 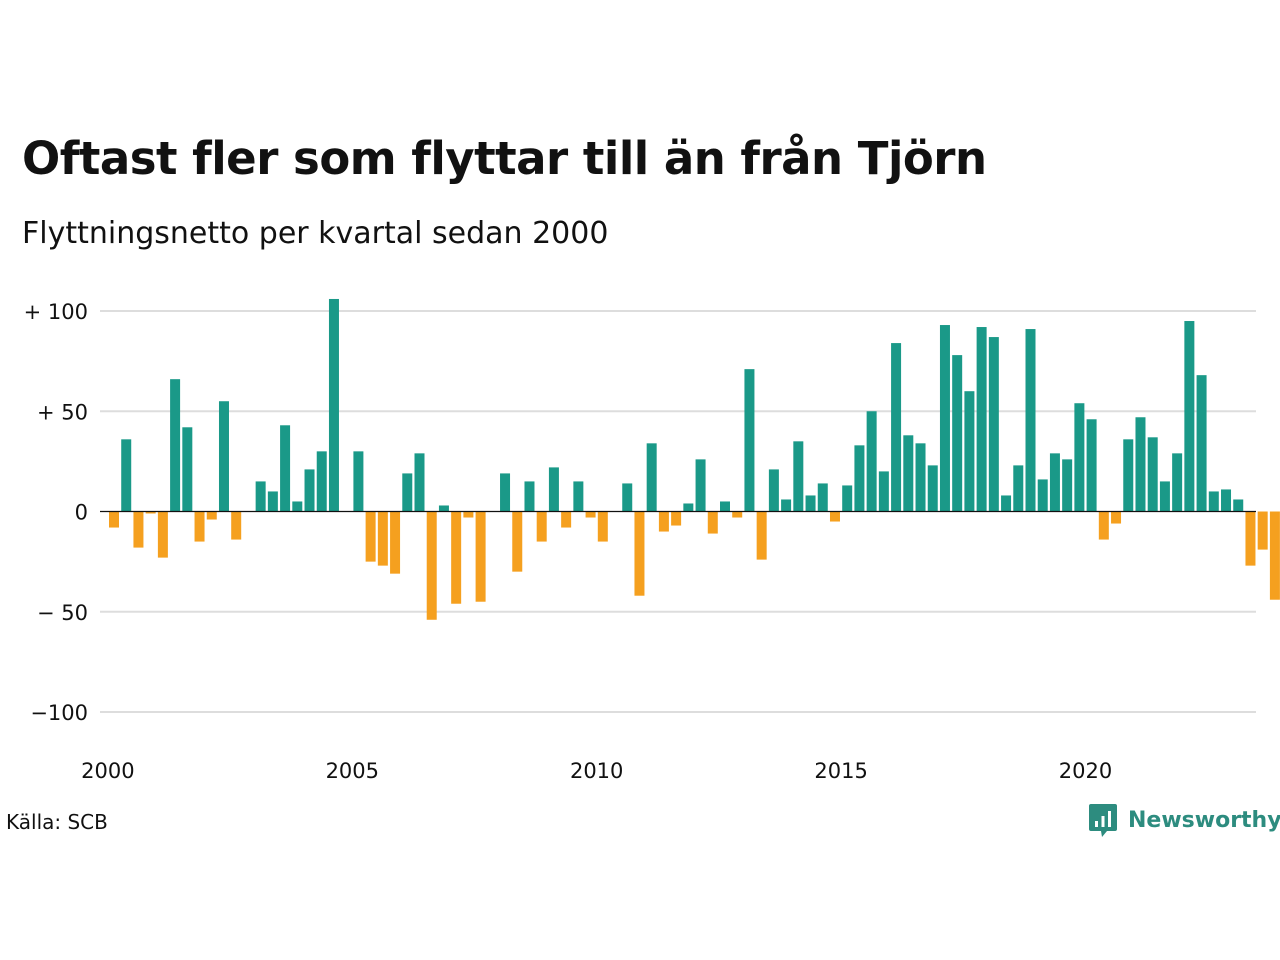 I want to click on newsworthy-logo-text: Newsworthy, so click(x=1204, y=820).